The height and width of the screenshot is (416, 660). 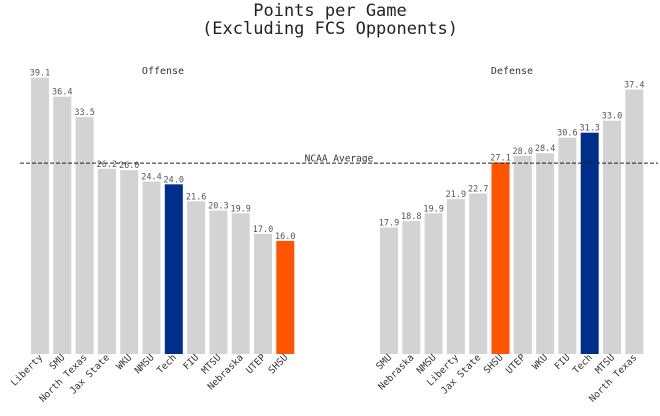 What do you see at coordinates (124, 362) in the screenshot?
I see `offense-tick-label-wku: WKU` at bounding box center [124, 362].